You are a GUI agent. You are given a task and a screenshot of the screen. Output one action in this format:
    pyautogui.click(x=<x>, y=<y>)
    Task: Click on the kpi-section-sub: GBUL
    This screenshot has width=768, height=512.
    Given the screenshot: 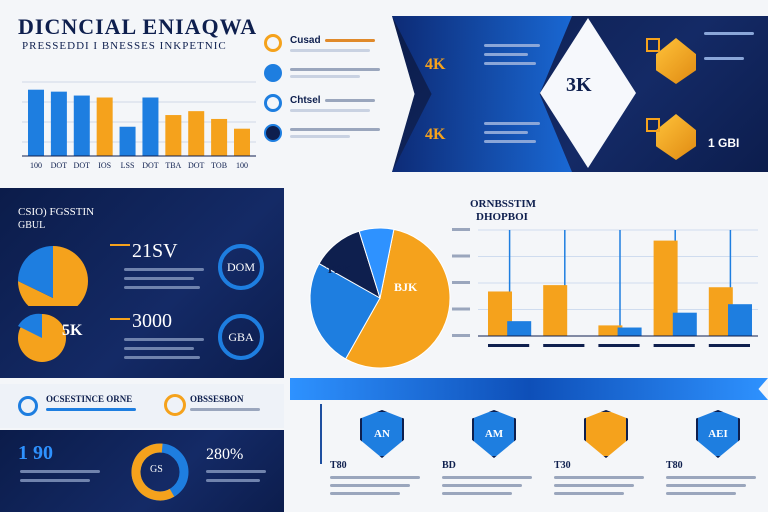 What is the action you would take?
    pyautogui.click(x=32, y=225)
    